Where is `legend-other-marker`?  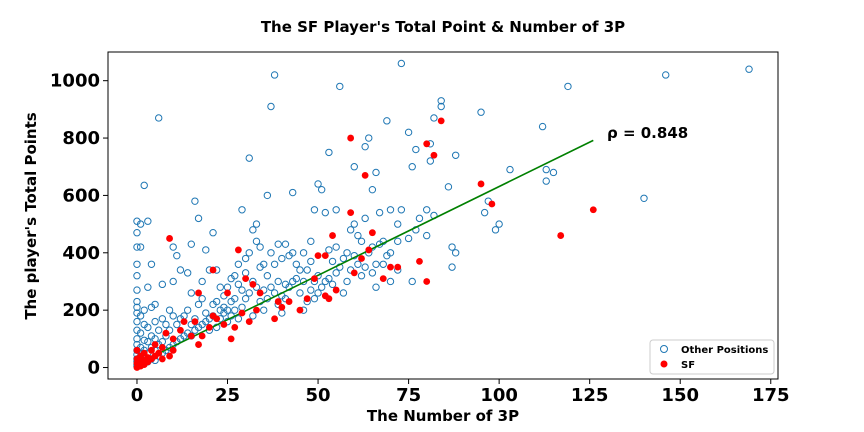 legend-other-marker is located at coordinates (664, 349).